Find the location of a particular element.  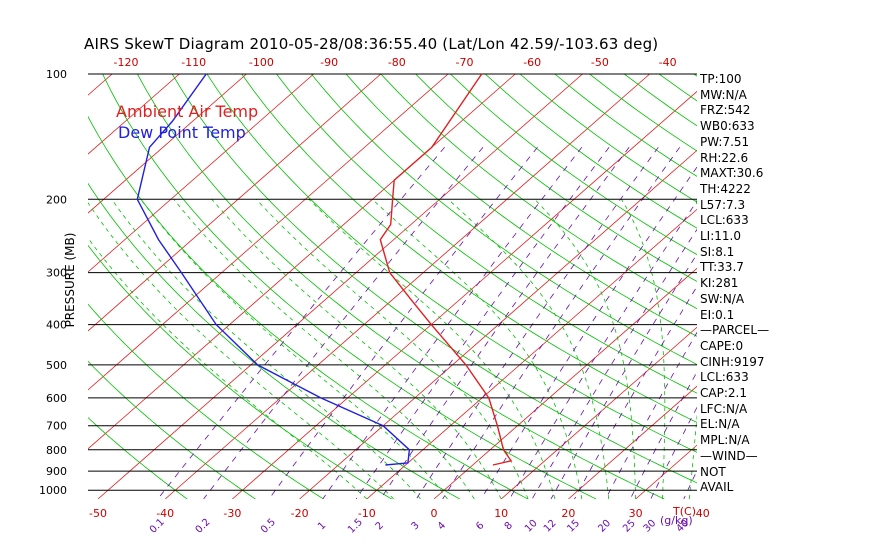

mixing-ratio-unit: g/kg is located at coordinates (676, 520).